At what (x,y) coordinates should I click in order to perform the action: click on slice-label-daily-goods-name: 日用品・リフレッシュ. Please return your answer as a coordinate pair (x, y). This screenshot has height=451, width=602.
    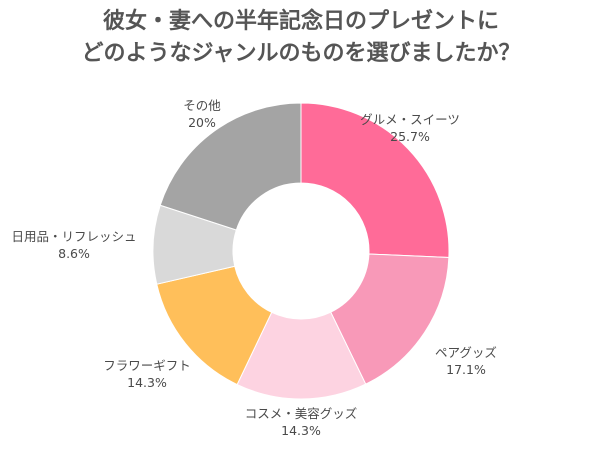
    Looking at the image, I should click on (74, 236).